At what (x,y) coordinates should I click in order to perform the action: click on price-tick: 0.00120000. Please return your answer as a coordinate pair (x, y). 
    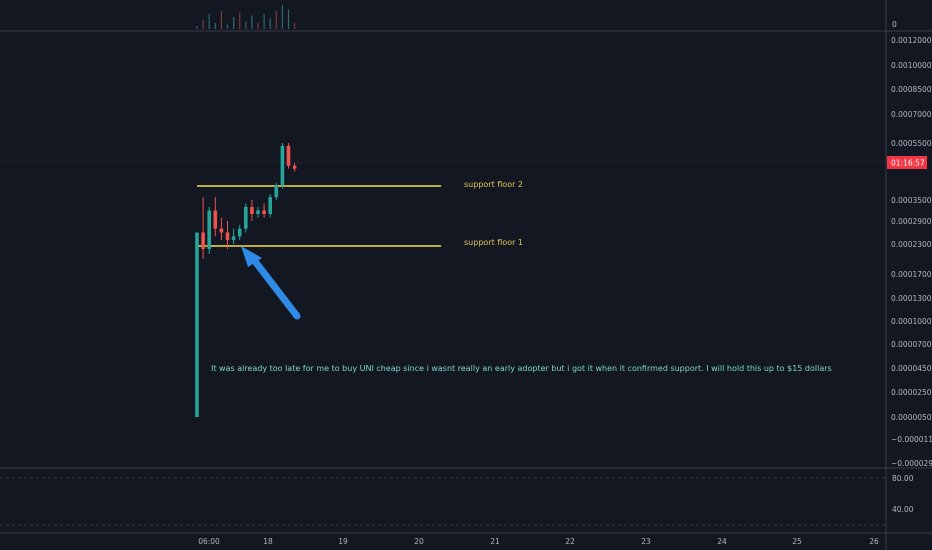
    Looking at the image, I should click on (911, 40).